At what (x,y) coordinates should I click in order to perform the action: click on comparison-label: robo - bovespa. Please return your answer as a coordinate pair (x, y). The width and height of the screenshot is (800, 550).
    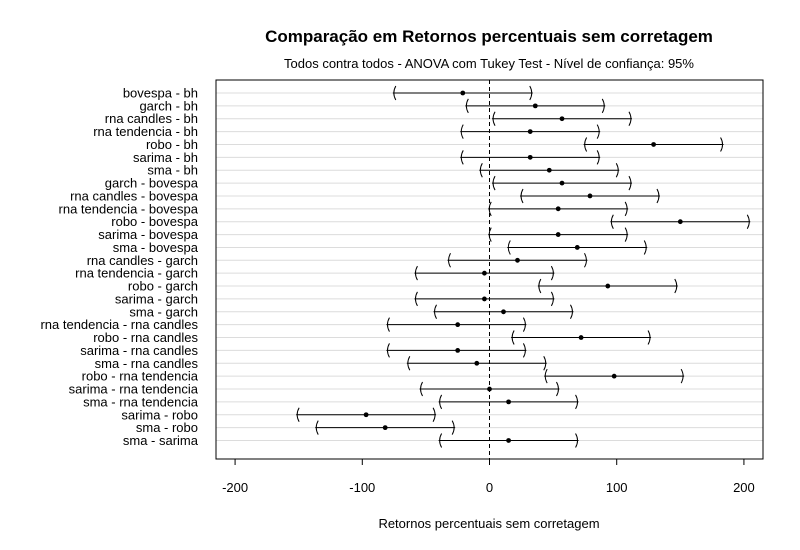
    Looking at the image, I should click on (154, 221).